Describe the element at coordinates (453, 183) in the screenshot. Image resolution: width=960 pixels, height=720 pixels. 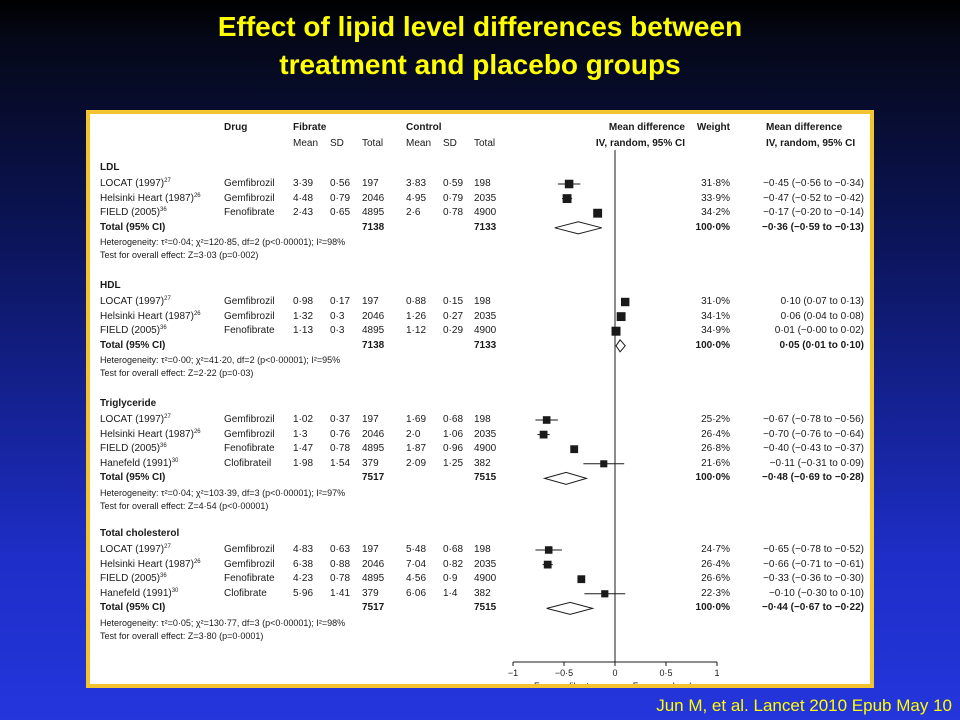
I see `control-sd: 0·59` at that location.